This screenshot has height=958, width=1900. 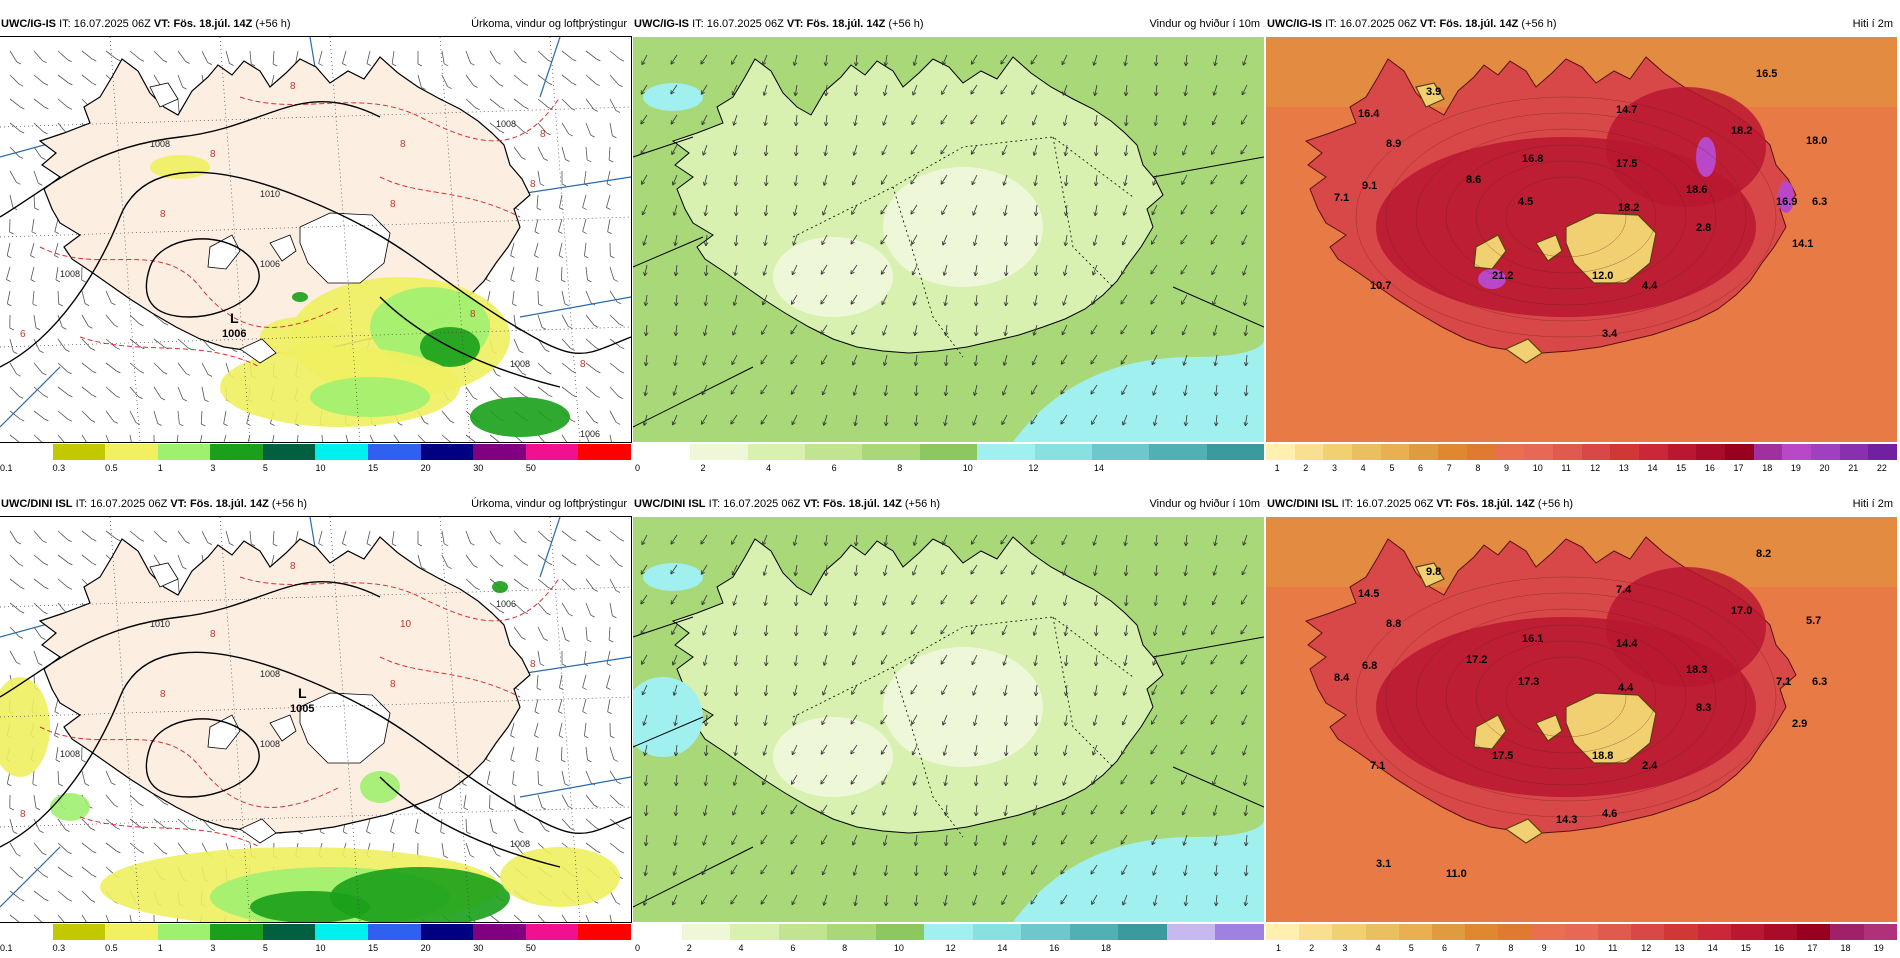 What do you see at coordinates (637, 948) in the screenshot?
I see `colorbar-tick: 0` at bounding box center [637, 948].